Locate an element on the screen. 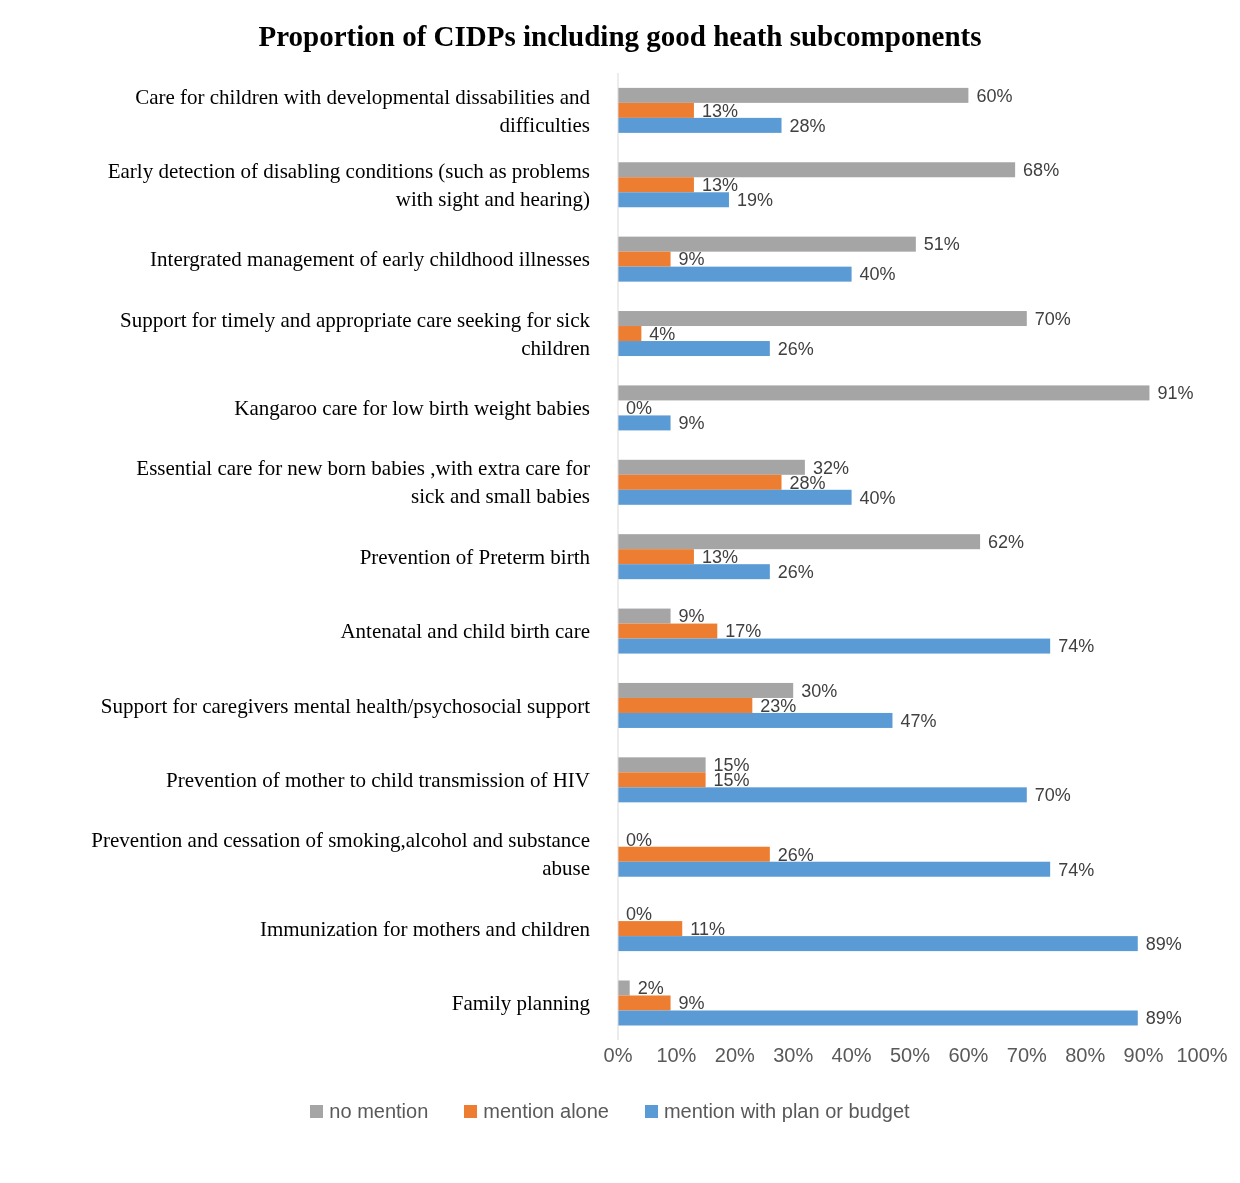 Image resolution: width=1240 pixels, height=1183 pixels. data-label: 60% is located at coordinates (994, 95).